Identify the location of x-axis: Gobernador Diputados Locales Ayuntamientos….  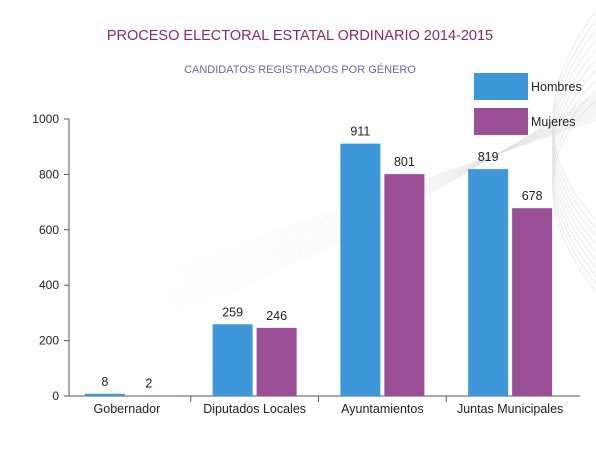
(324, 405).